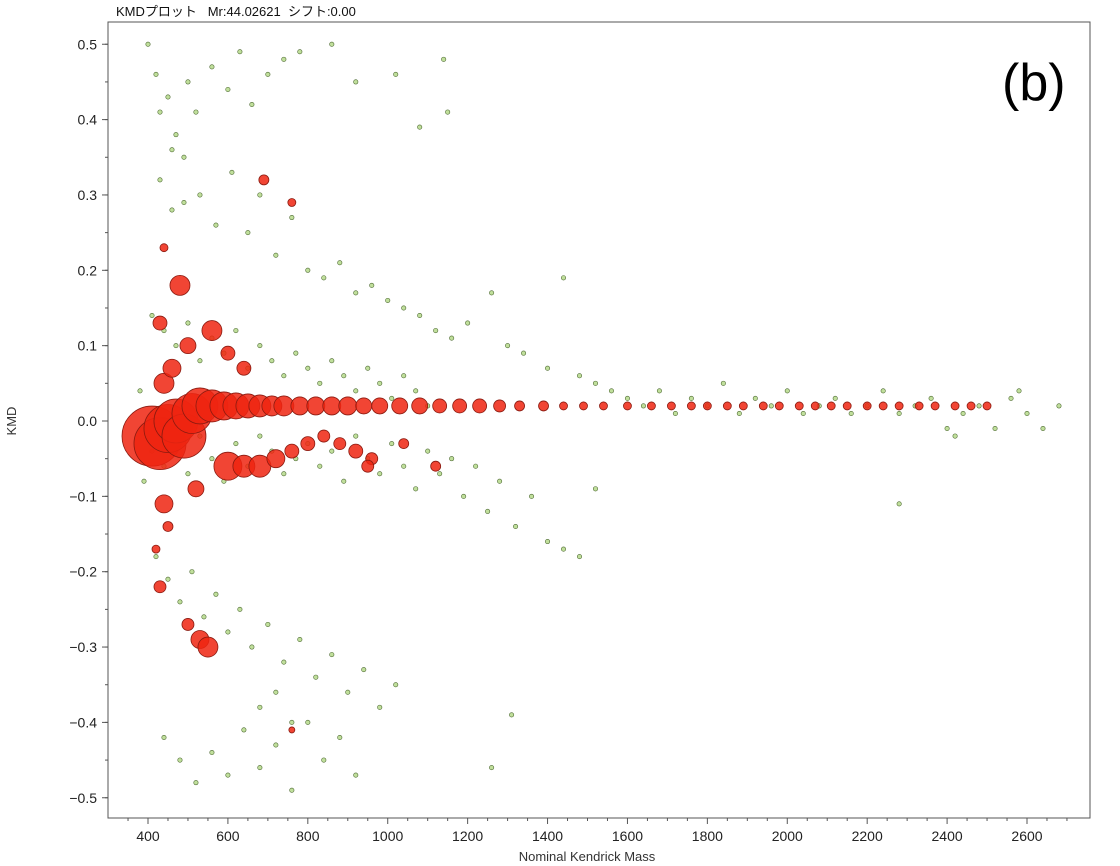 Image resolution: width=1120 pixels, height=866 pixels. I want to click on x-tick-label: 1000, so click(387, 836).